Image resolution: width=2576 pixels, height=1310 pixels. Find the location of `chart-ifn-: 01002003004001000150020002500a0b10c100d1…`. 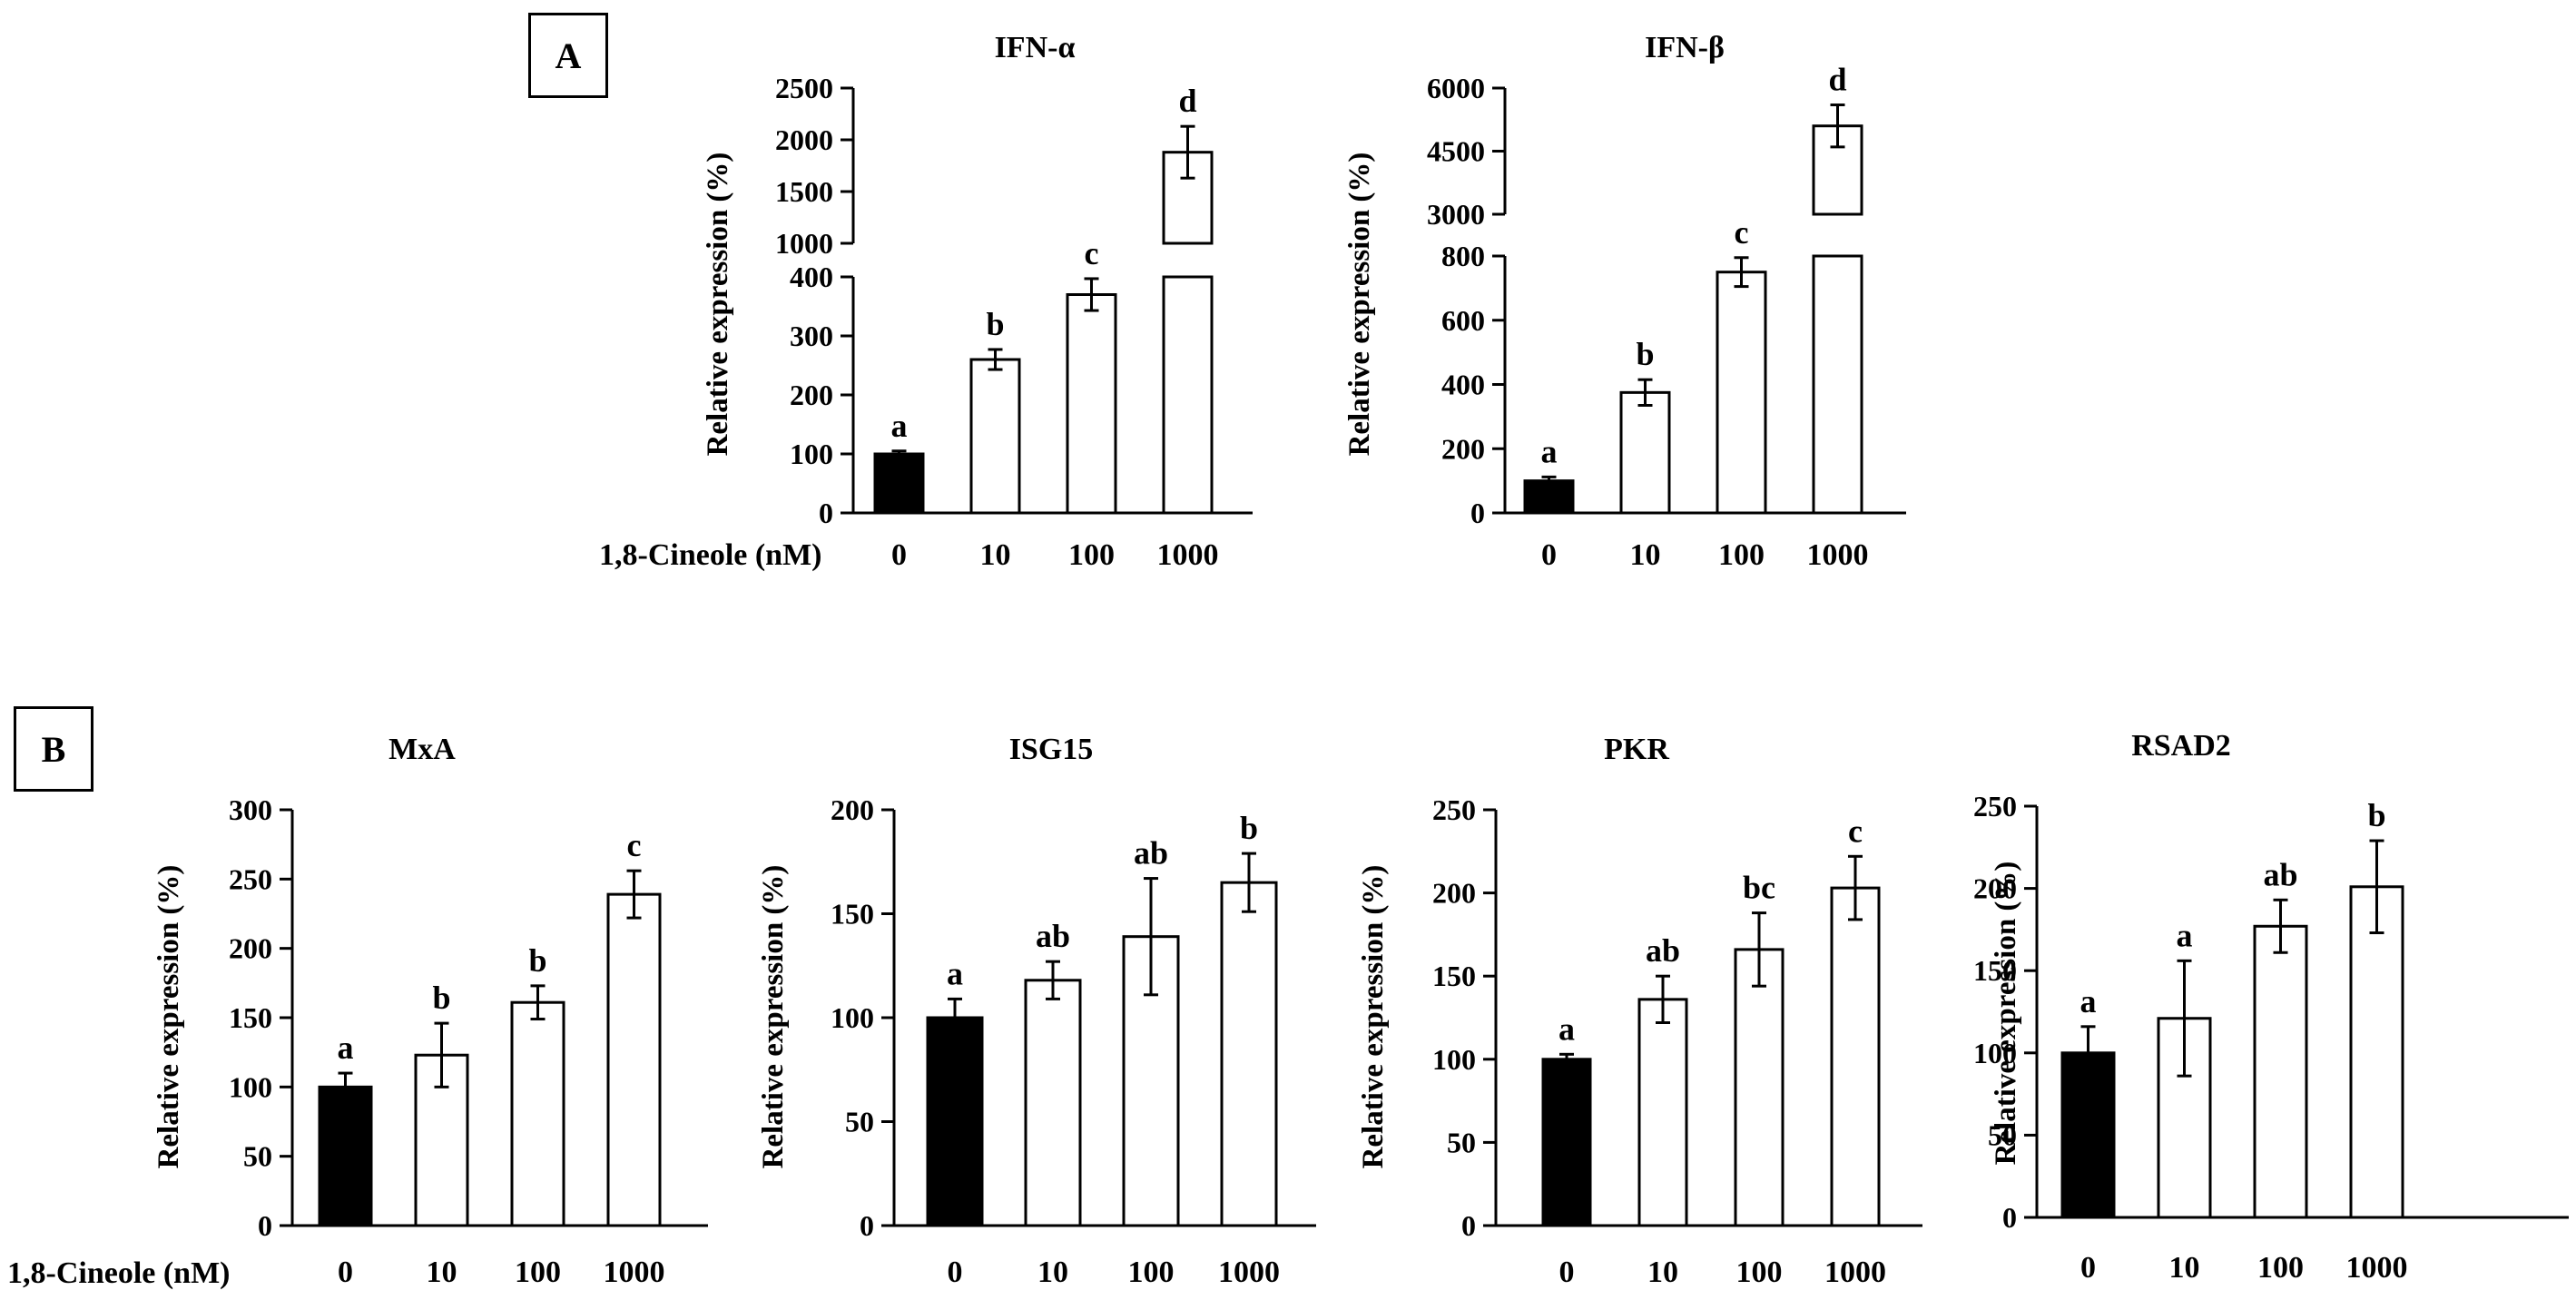

chart-ifn-: 01002003004001000150020002500a0b10c100d1… is located at coordinates (978, 301).